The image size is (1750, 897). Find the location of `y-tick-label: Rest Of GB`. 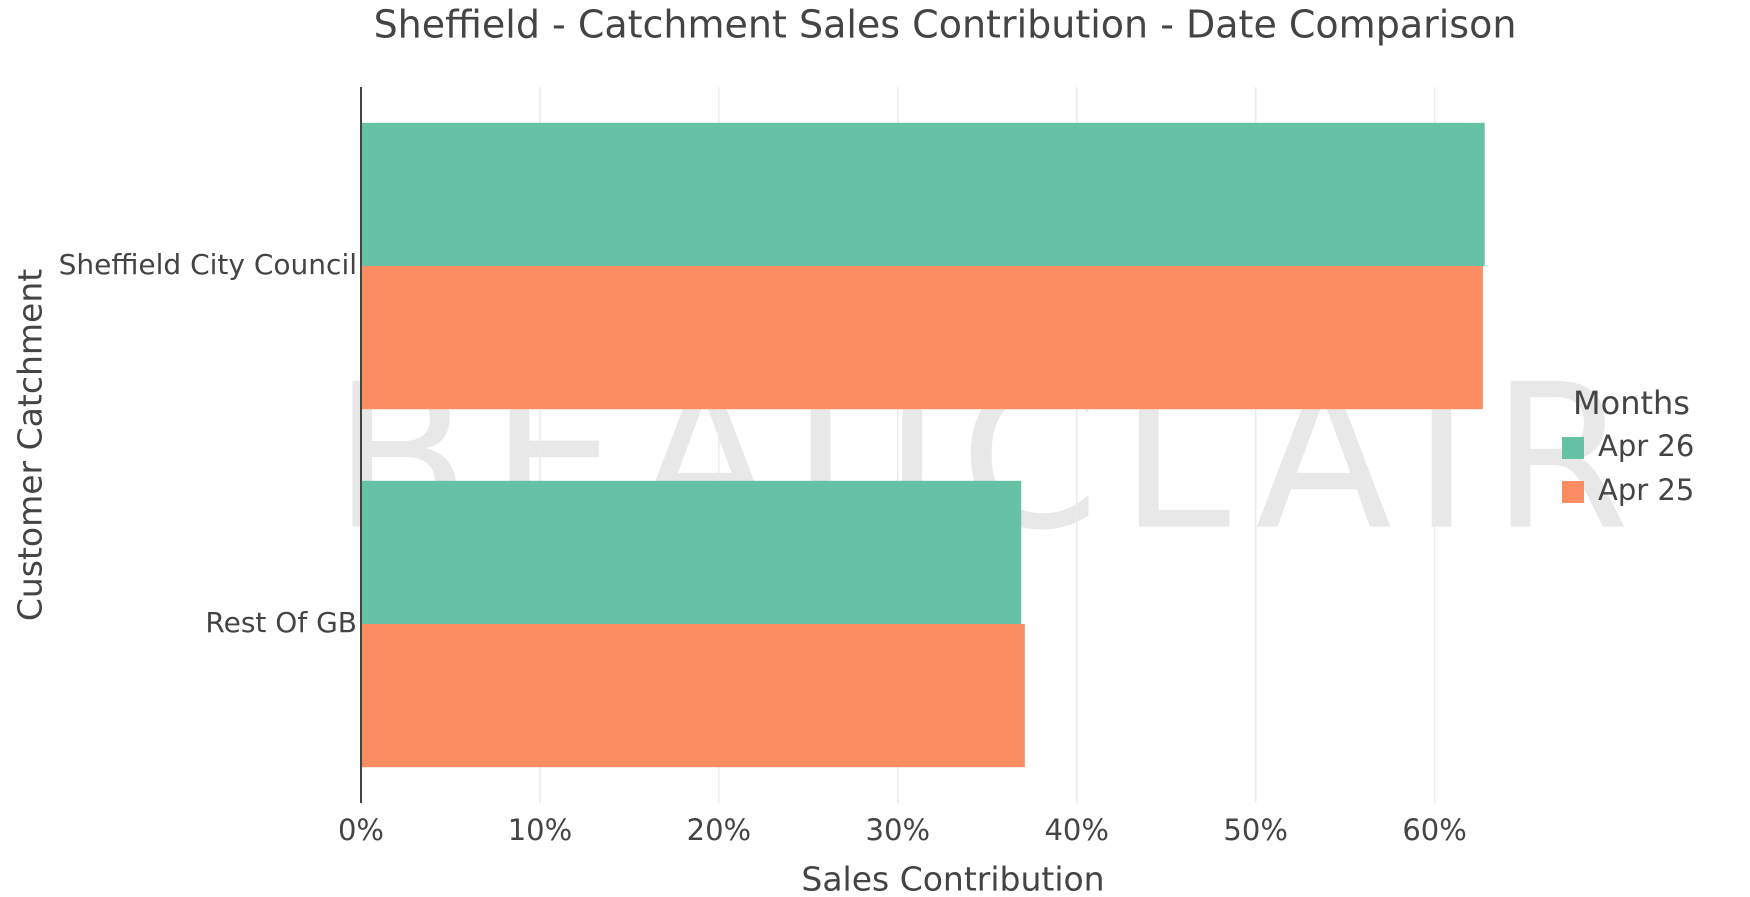

y-tick-label: Rest Of GB is located at coordinates (281, 622).